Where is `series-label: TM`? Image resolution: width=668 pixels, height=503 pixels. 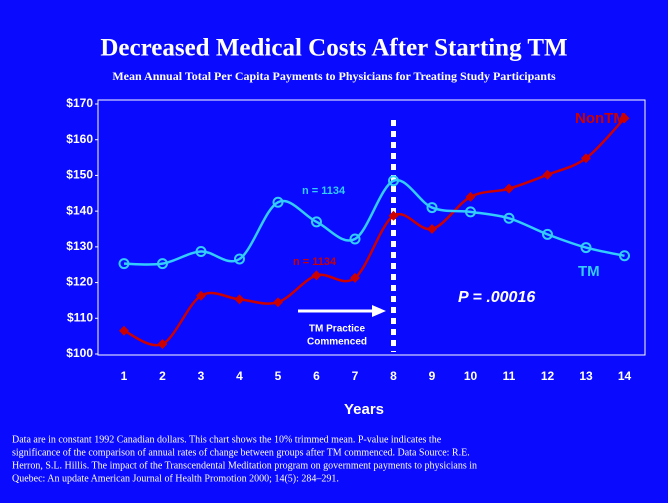
series-label: TM is located at coordinates (589, 271).